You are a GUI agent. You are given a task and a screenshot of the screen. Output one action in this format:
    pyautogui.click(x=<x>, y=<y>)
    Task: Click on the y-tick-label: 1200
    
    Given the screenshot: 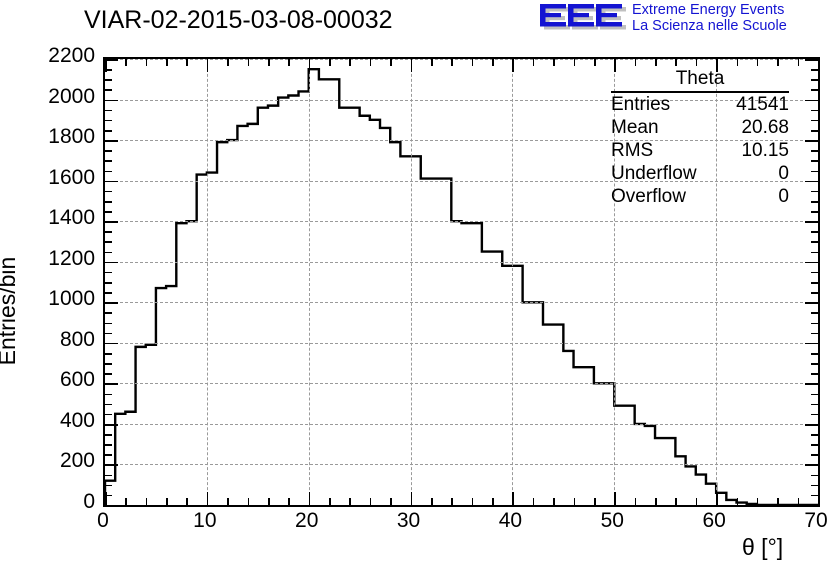 What is the action you would take?
    pyautogui.click(x=71, y=258)
    